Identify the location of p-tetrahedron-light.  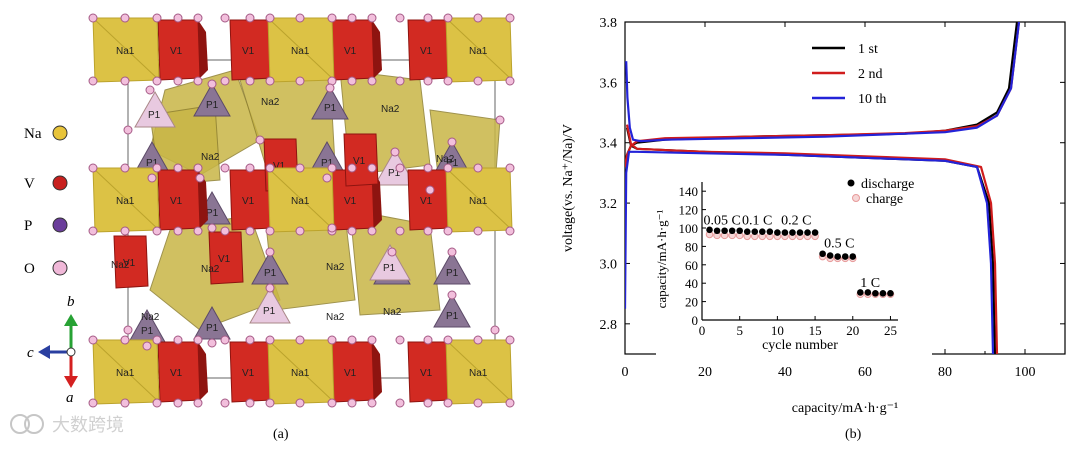
(270, 305).